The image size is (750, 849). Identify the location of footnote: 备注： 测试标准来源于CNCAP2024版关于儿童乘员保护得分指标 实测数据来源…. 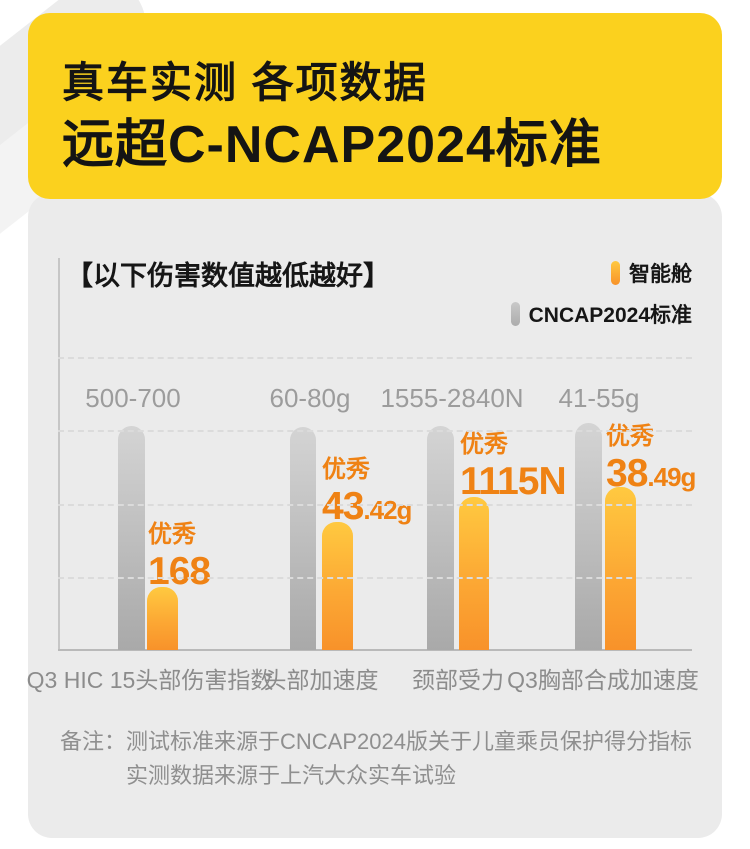
(376, 759).